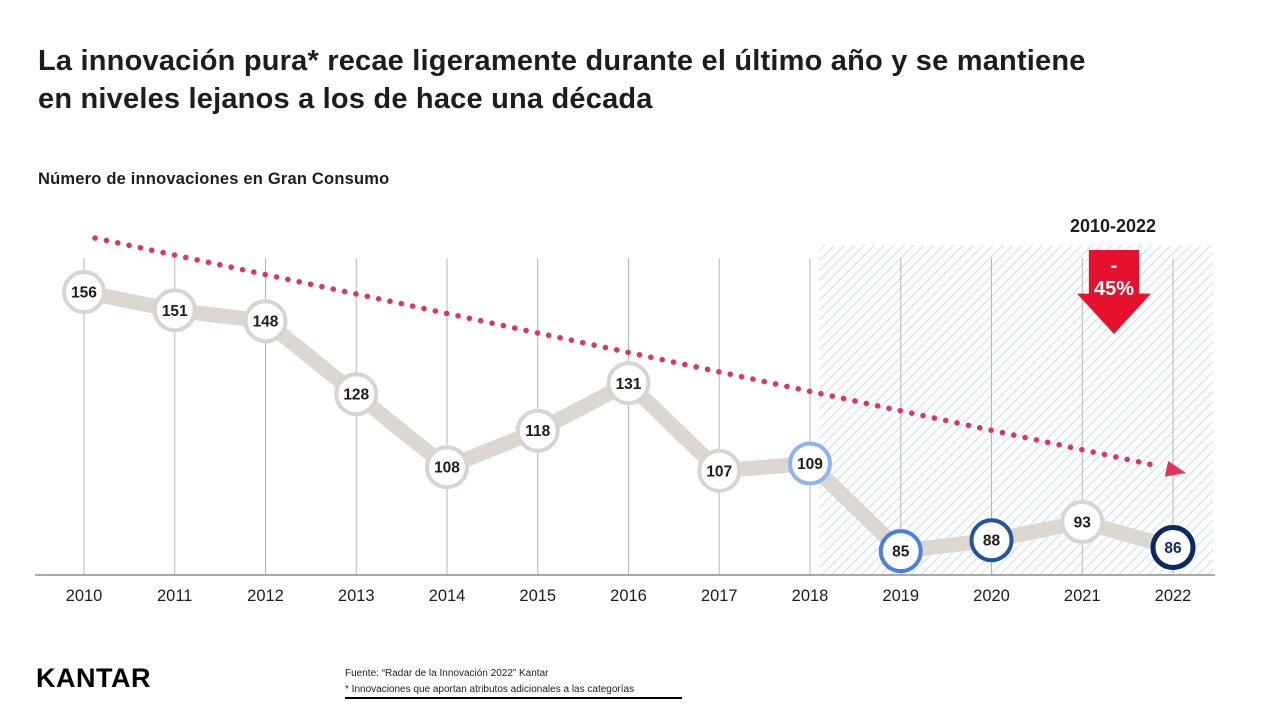 The image size is (1280, 720). Describe the element at coordinates (265, 596) in the screenshot. I see `x-axis-label: 2012` at that location.